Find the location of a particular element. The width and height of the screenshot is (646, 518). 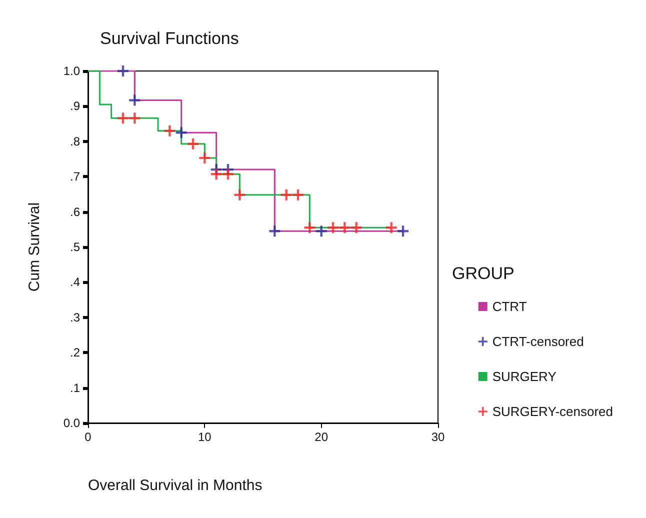

y-tick-label: 0.0 is located at coordinates (71, 423).